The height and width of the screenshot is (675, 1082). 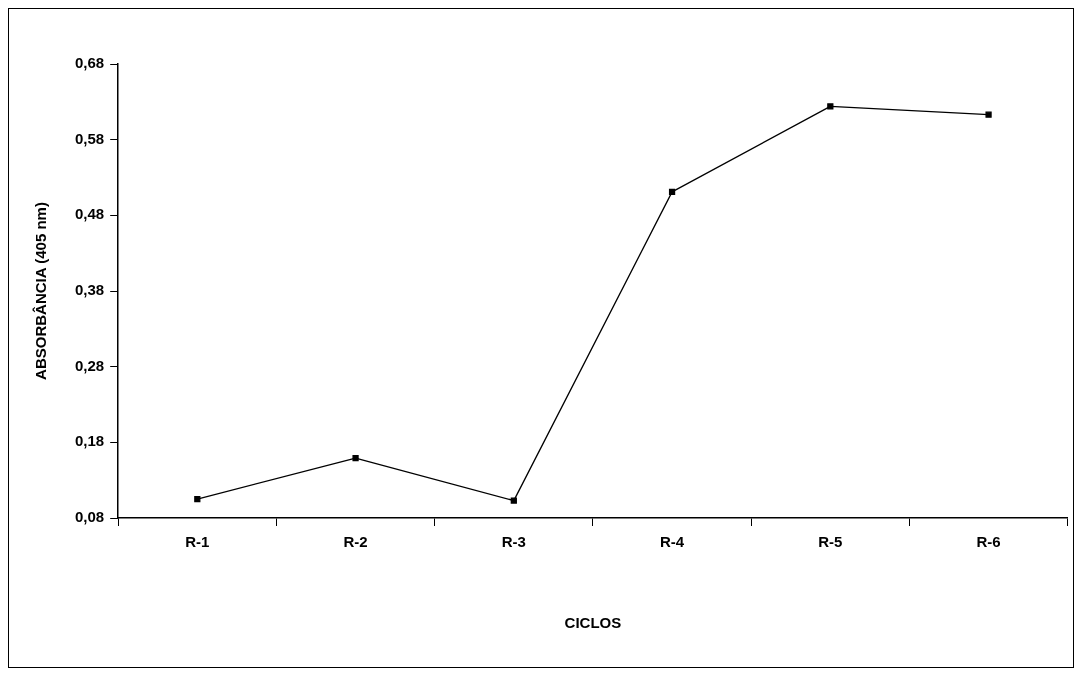 I want to click on x-tick-label: R-1, so click(x=197, y=542).